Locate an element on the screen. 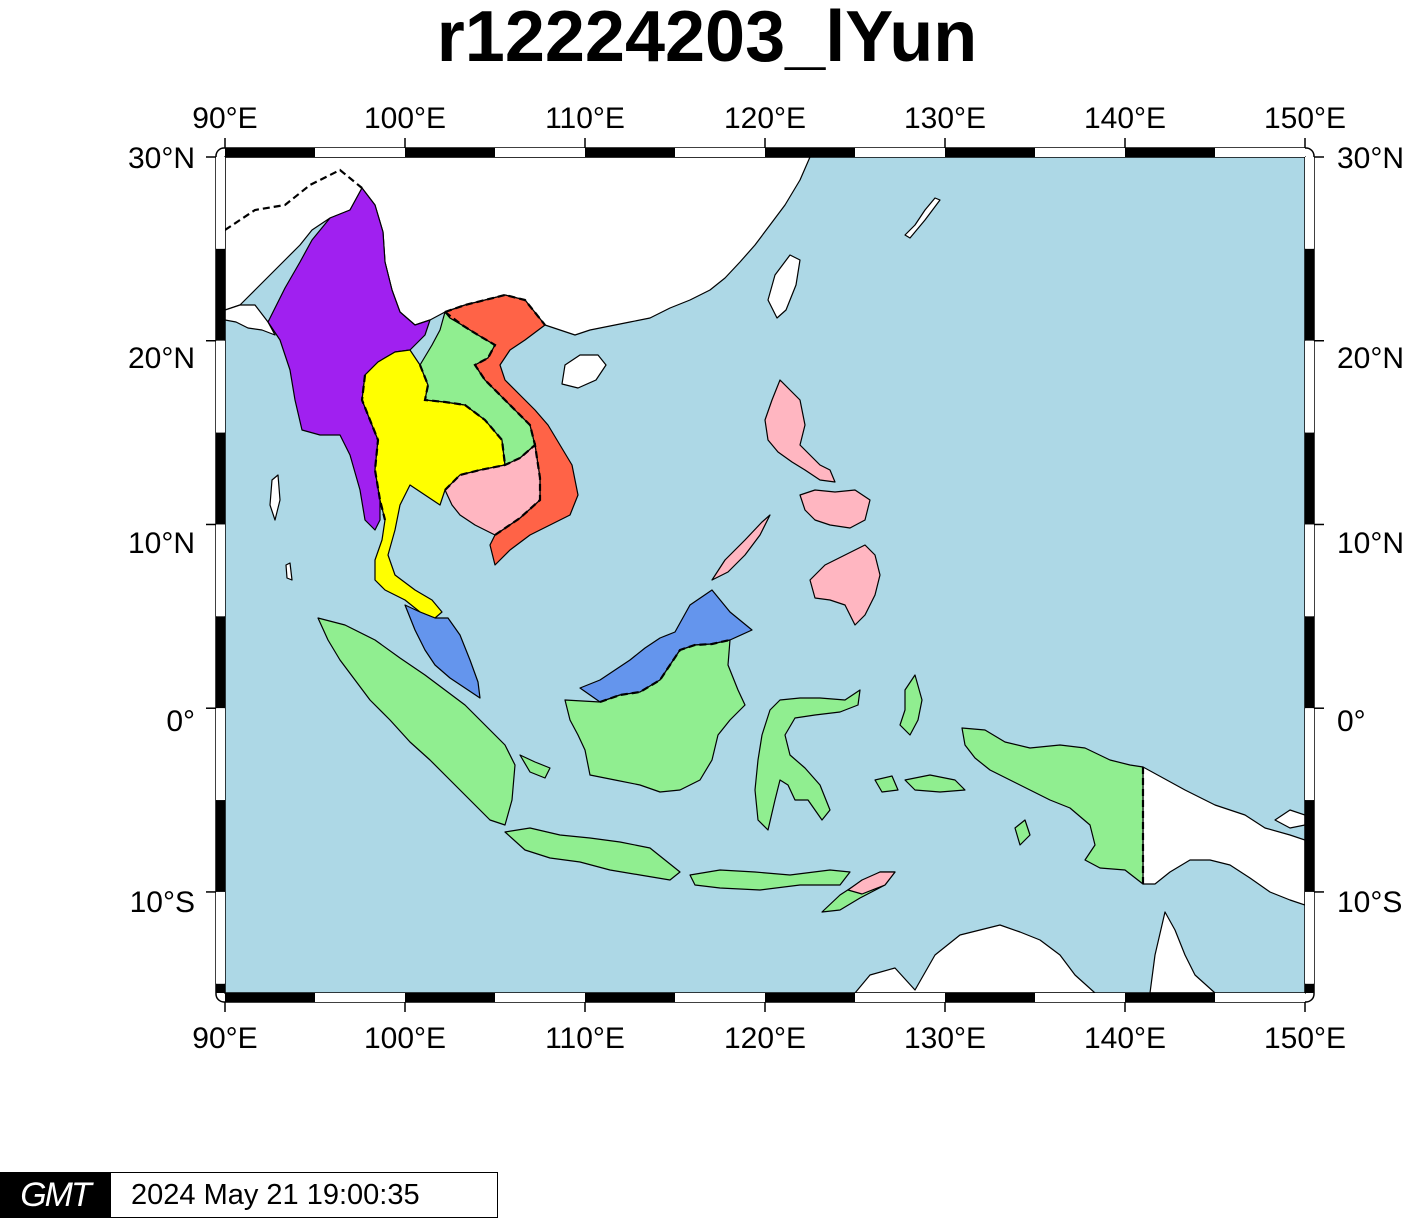 The width and height of the screenshot is (1414, 1218). lat-labels-right: 30°N 20°N 10°N 0° 10°S is located at coordinates (1370, 530).